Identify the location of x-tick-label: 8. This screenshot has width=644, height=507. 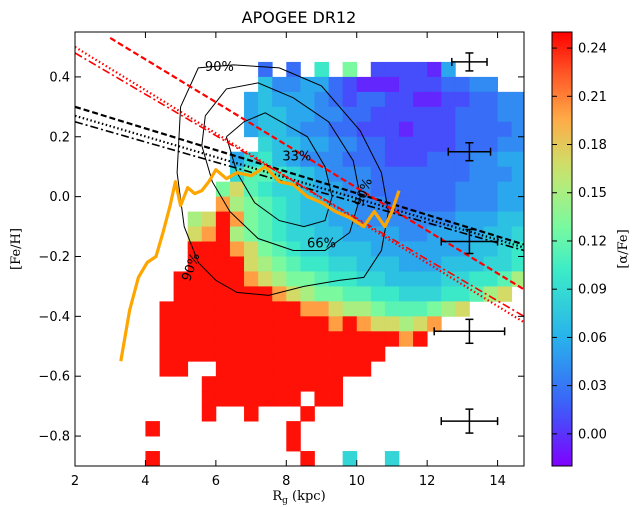
(286, 481).